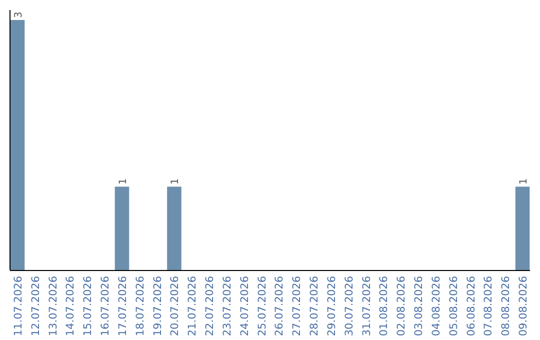 The width and height of the screenshot is (540, 340). Describe the element at coordinates (349, 306) in the screenshot. I see `x-tick-label: 30.07.2026` at that location.